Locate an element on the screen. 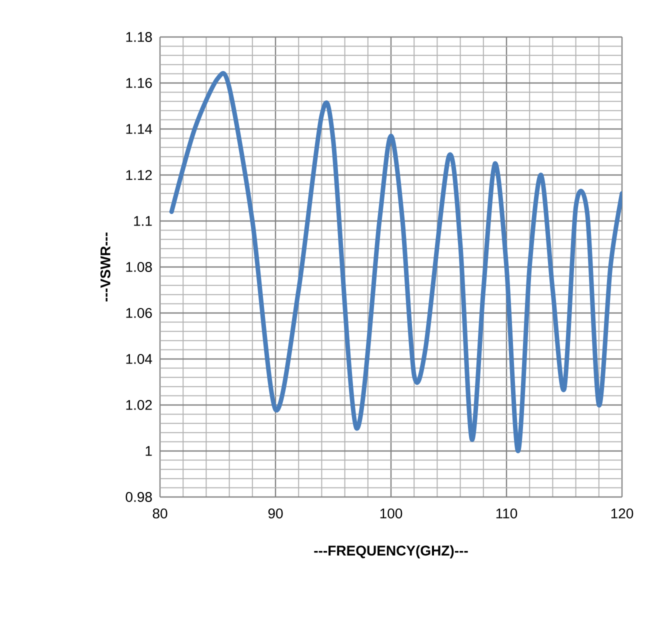  y-tick-label: 1.1 is located at coordinates (143, 221).